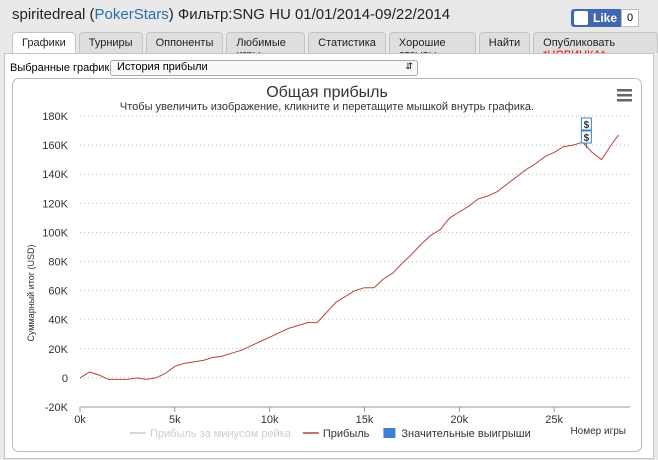  What do you see at coordinates (65, 379) in the screenshot?
I see `y-tick-label: 0` at bounding box center [65, 379].